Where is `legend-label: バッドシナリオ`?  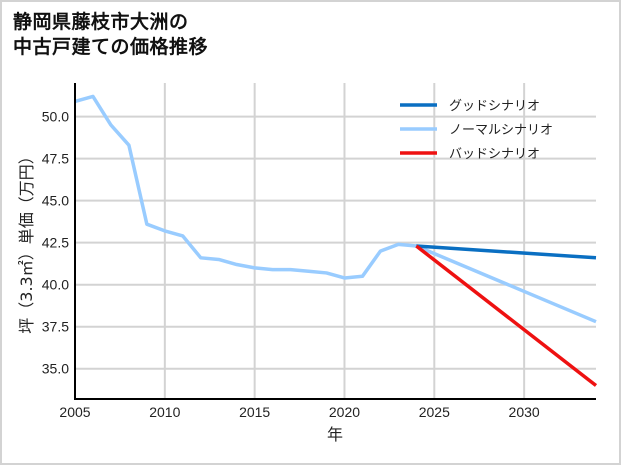 legend-label: バッドシナリオ is located at coordinates (494, 154).